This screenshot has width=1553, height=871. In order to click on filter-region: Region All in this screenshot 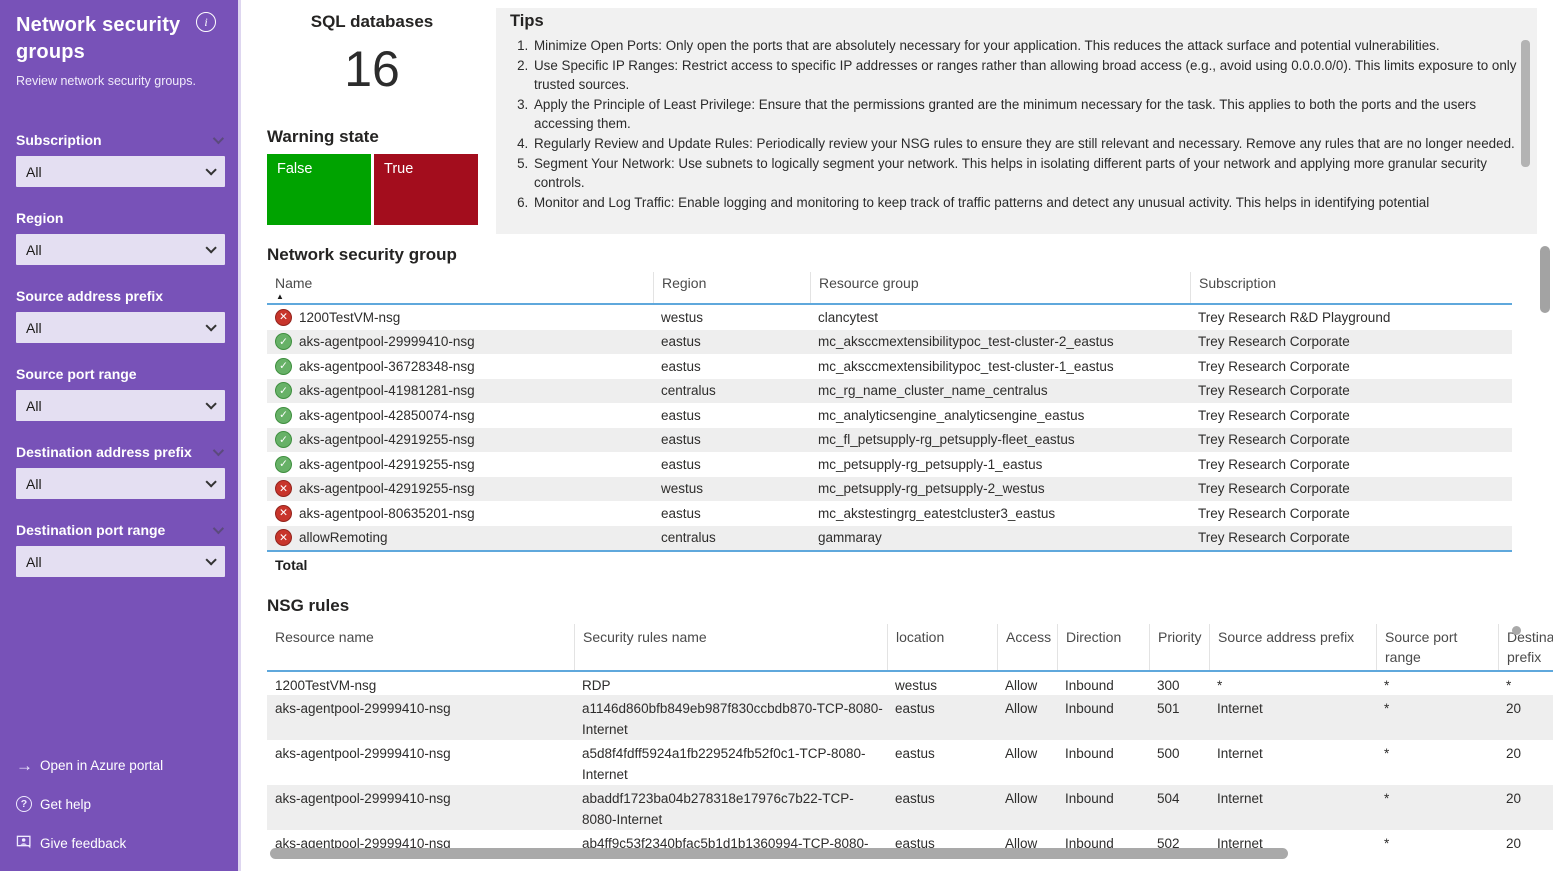, I will do `click(120, 236)`.